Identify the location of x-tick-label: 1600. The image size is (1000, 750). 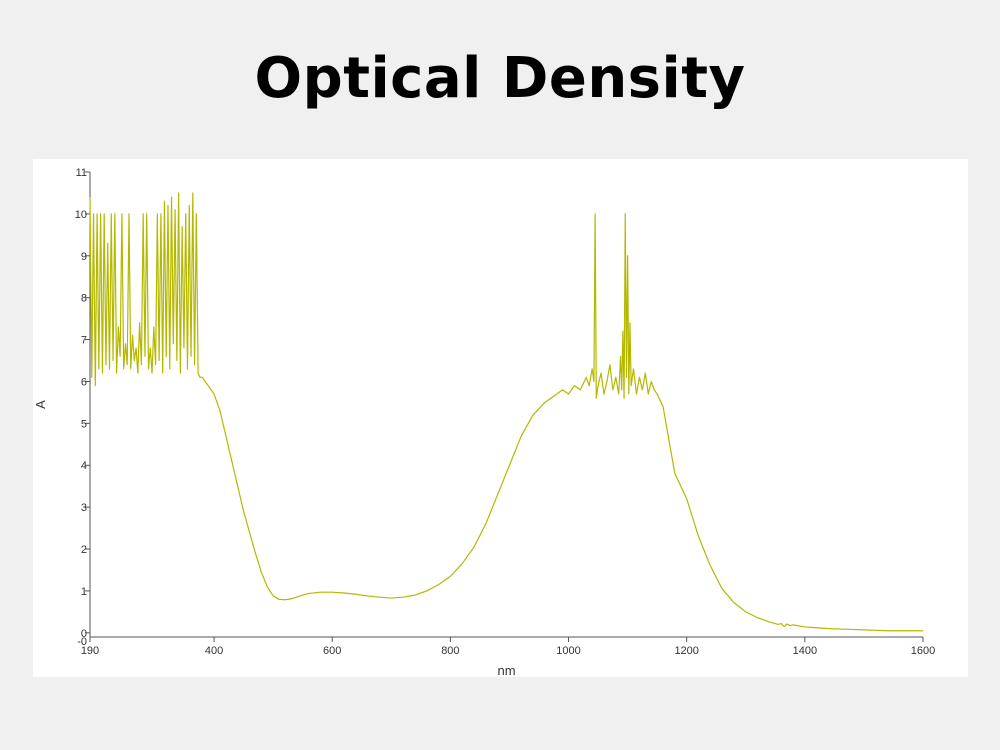
(923, 651).